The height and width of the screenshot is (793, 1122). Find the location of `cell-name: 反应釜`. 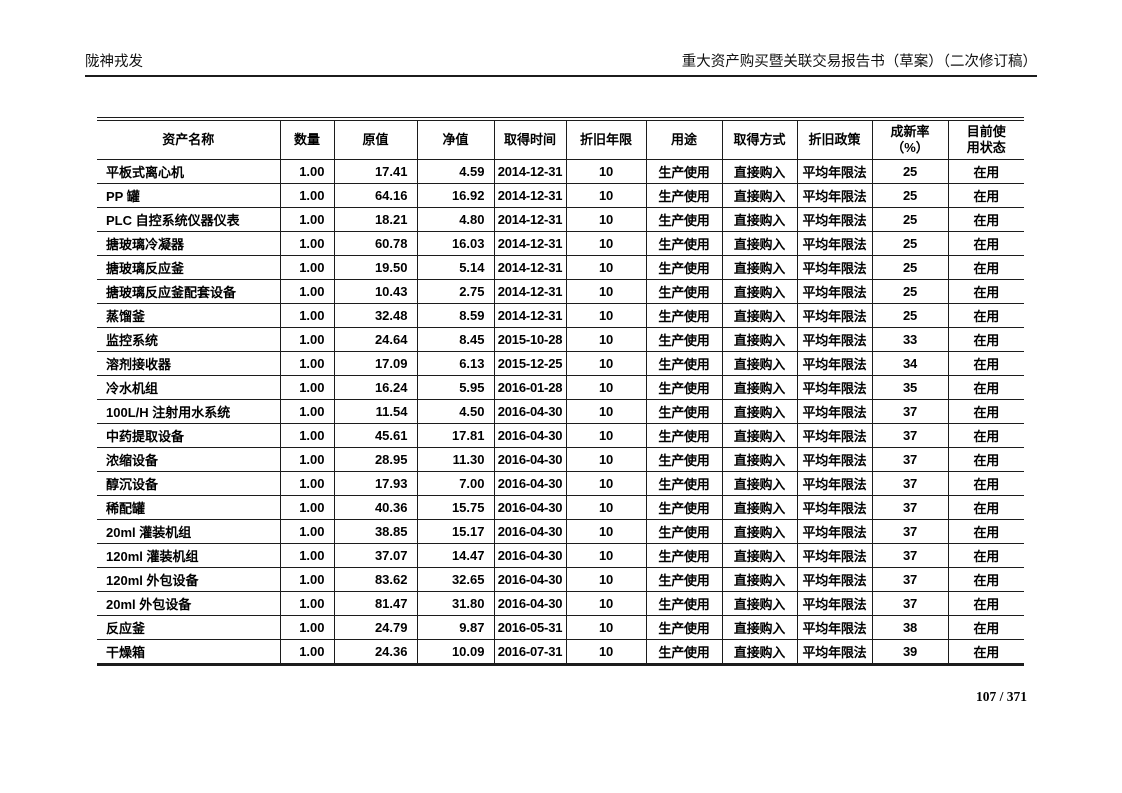

cell-name: 反应釜 is located at coordinates (188, 626).